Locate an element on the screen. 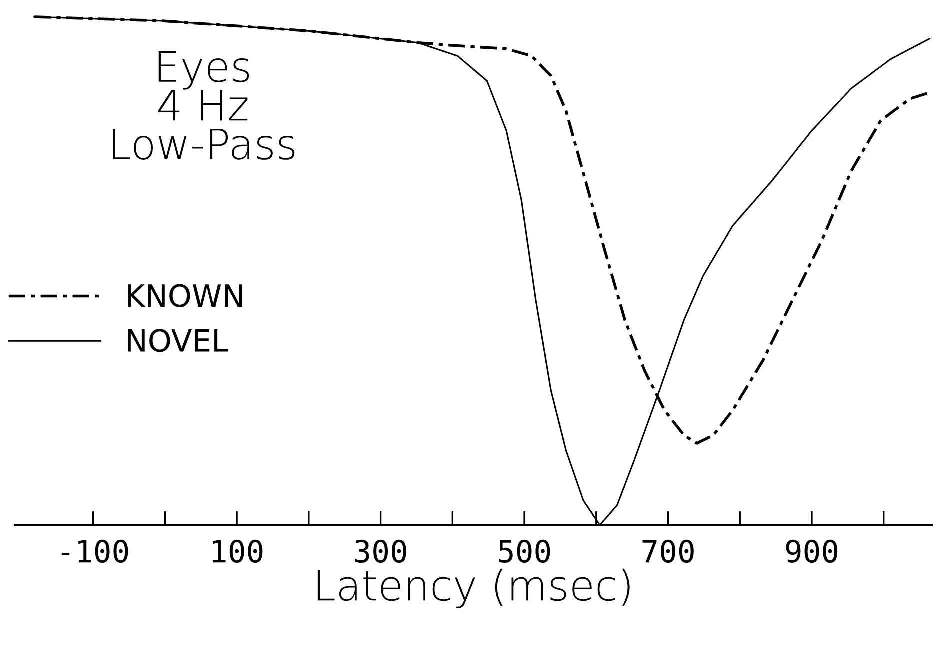 The image size is (941, 655). x-tick-label: 300 is located at coordinates (380, 552).